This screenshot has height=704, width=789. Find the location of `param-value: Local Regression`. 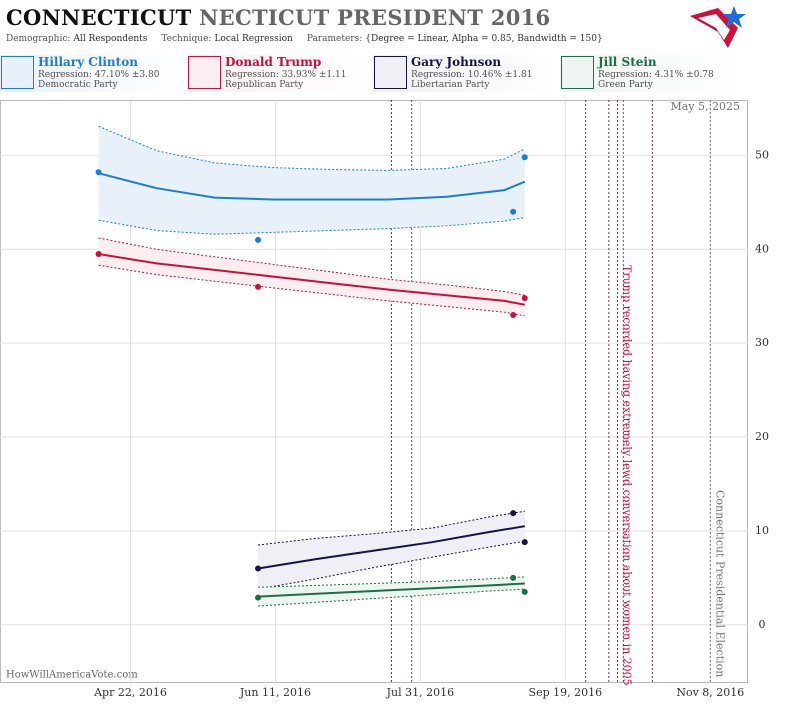

param-value: Local Regression is located at coordinates (253, 39).